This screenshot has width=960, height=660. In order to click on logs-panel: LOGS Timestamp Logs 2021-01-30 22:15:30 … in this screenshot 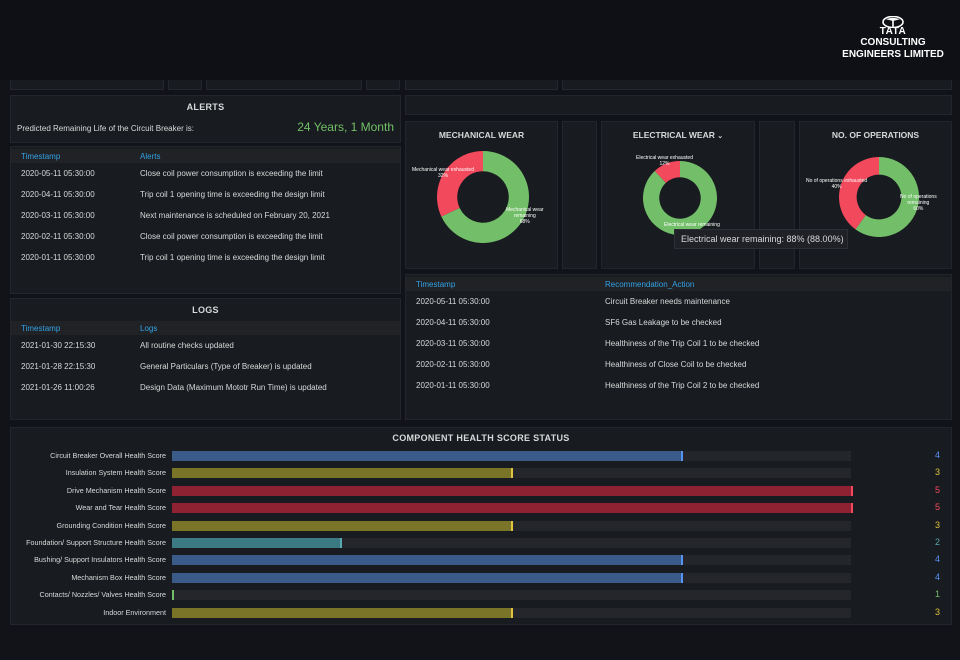, I will do `click(205, 359)`.